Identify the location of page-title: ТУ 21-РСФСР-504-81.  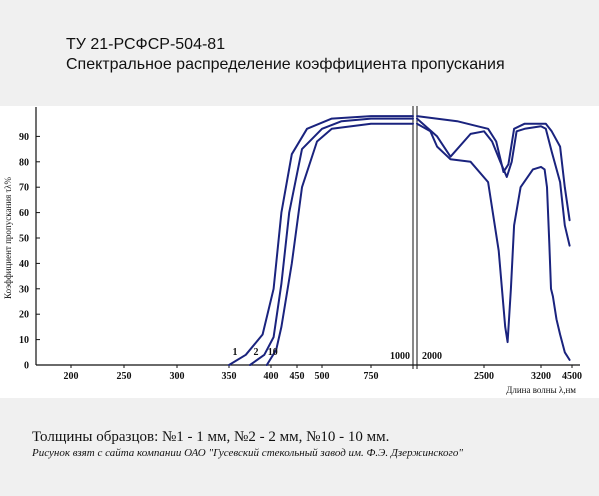
(146, 44).